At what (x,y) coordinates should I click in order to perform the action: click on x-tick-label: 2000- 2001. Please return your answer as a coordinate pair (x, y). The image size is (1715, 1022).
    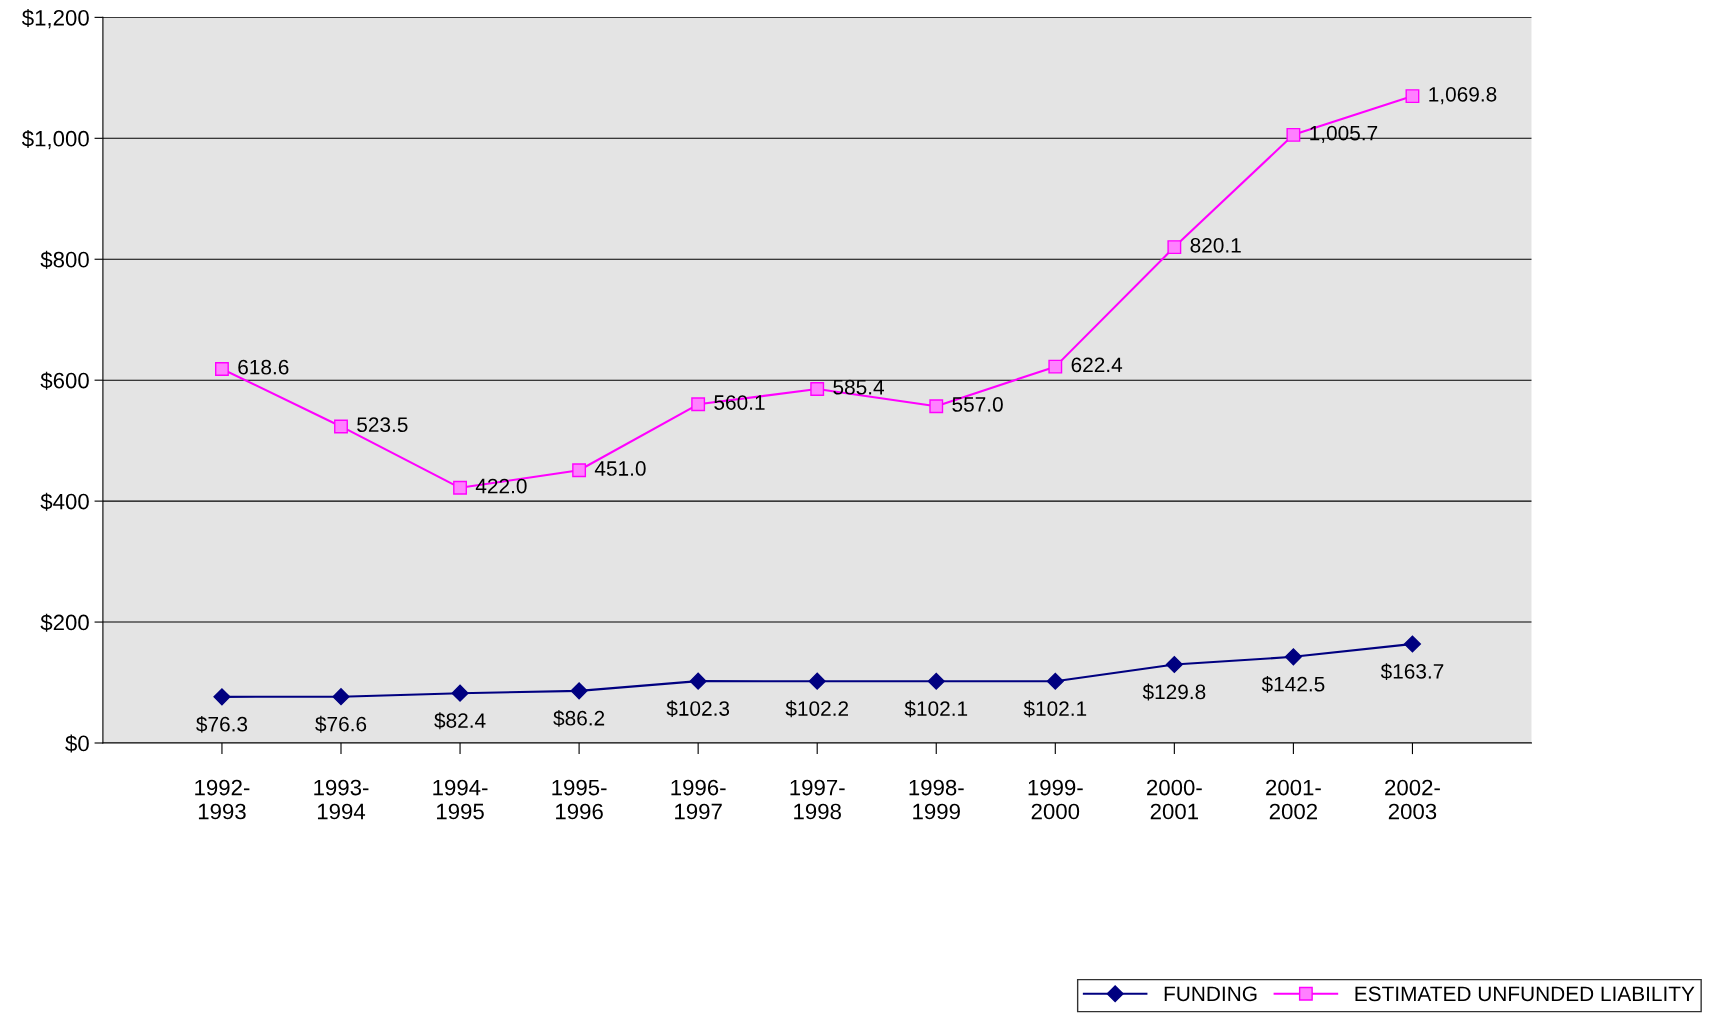
    Looking at the image, I should click on (1174, 799).